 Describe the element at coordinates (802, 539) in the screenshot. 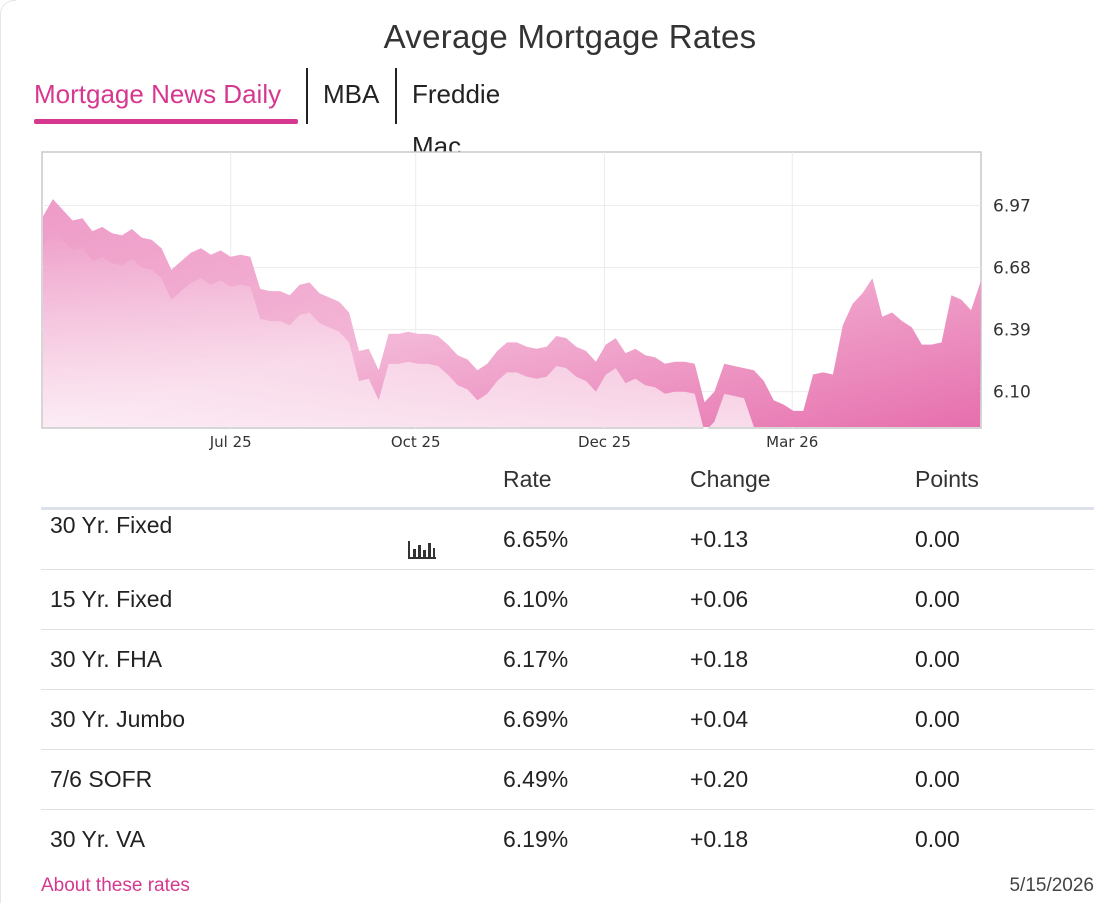

I see `change-cell: +0.13` at that location.